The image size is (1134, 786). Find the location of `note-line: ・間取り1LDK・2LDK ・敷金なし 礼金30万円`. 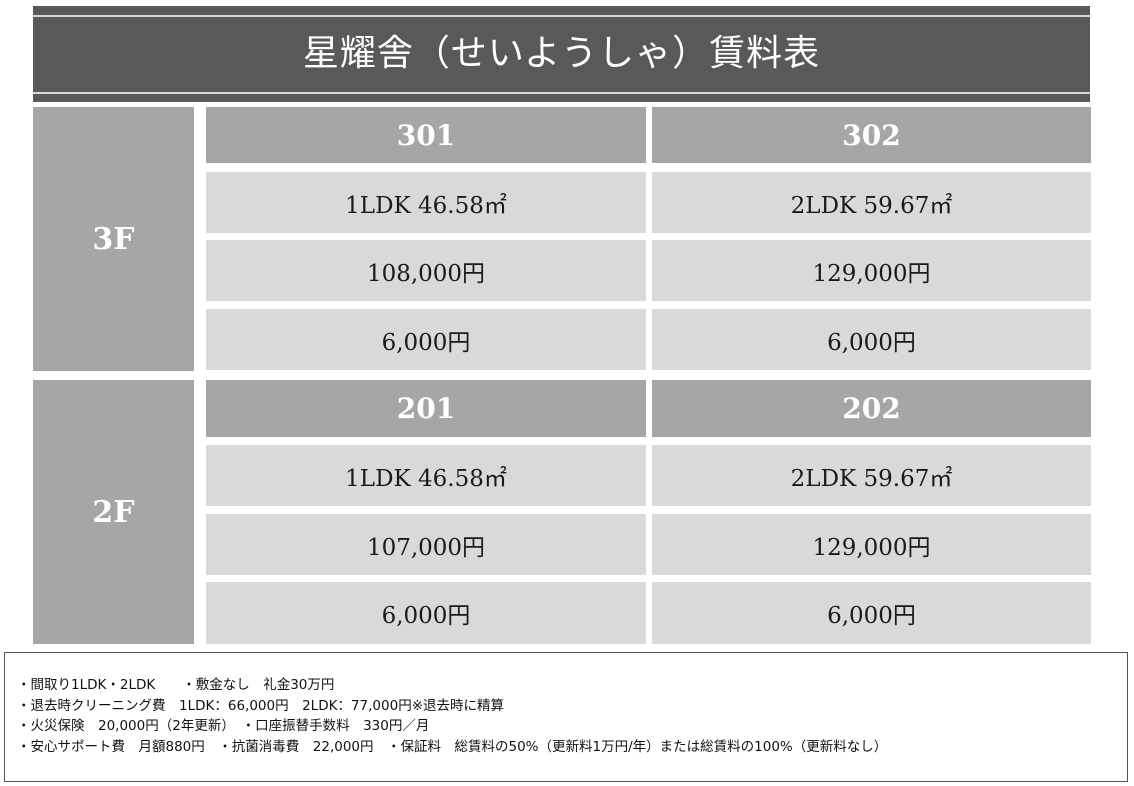

note-line: ・間取り1LDK・2LDK ・敷金なし 礼金30万円 is located at coordinates (176, 685).